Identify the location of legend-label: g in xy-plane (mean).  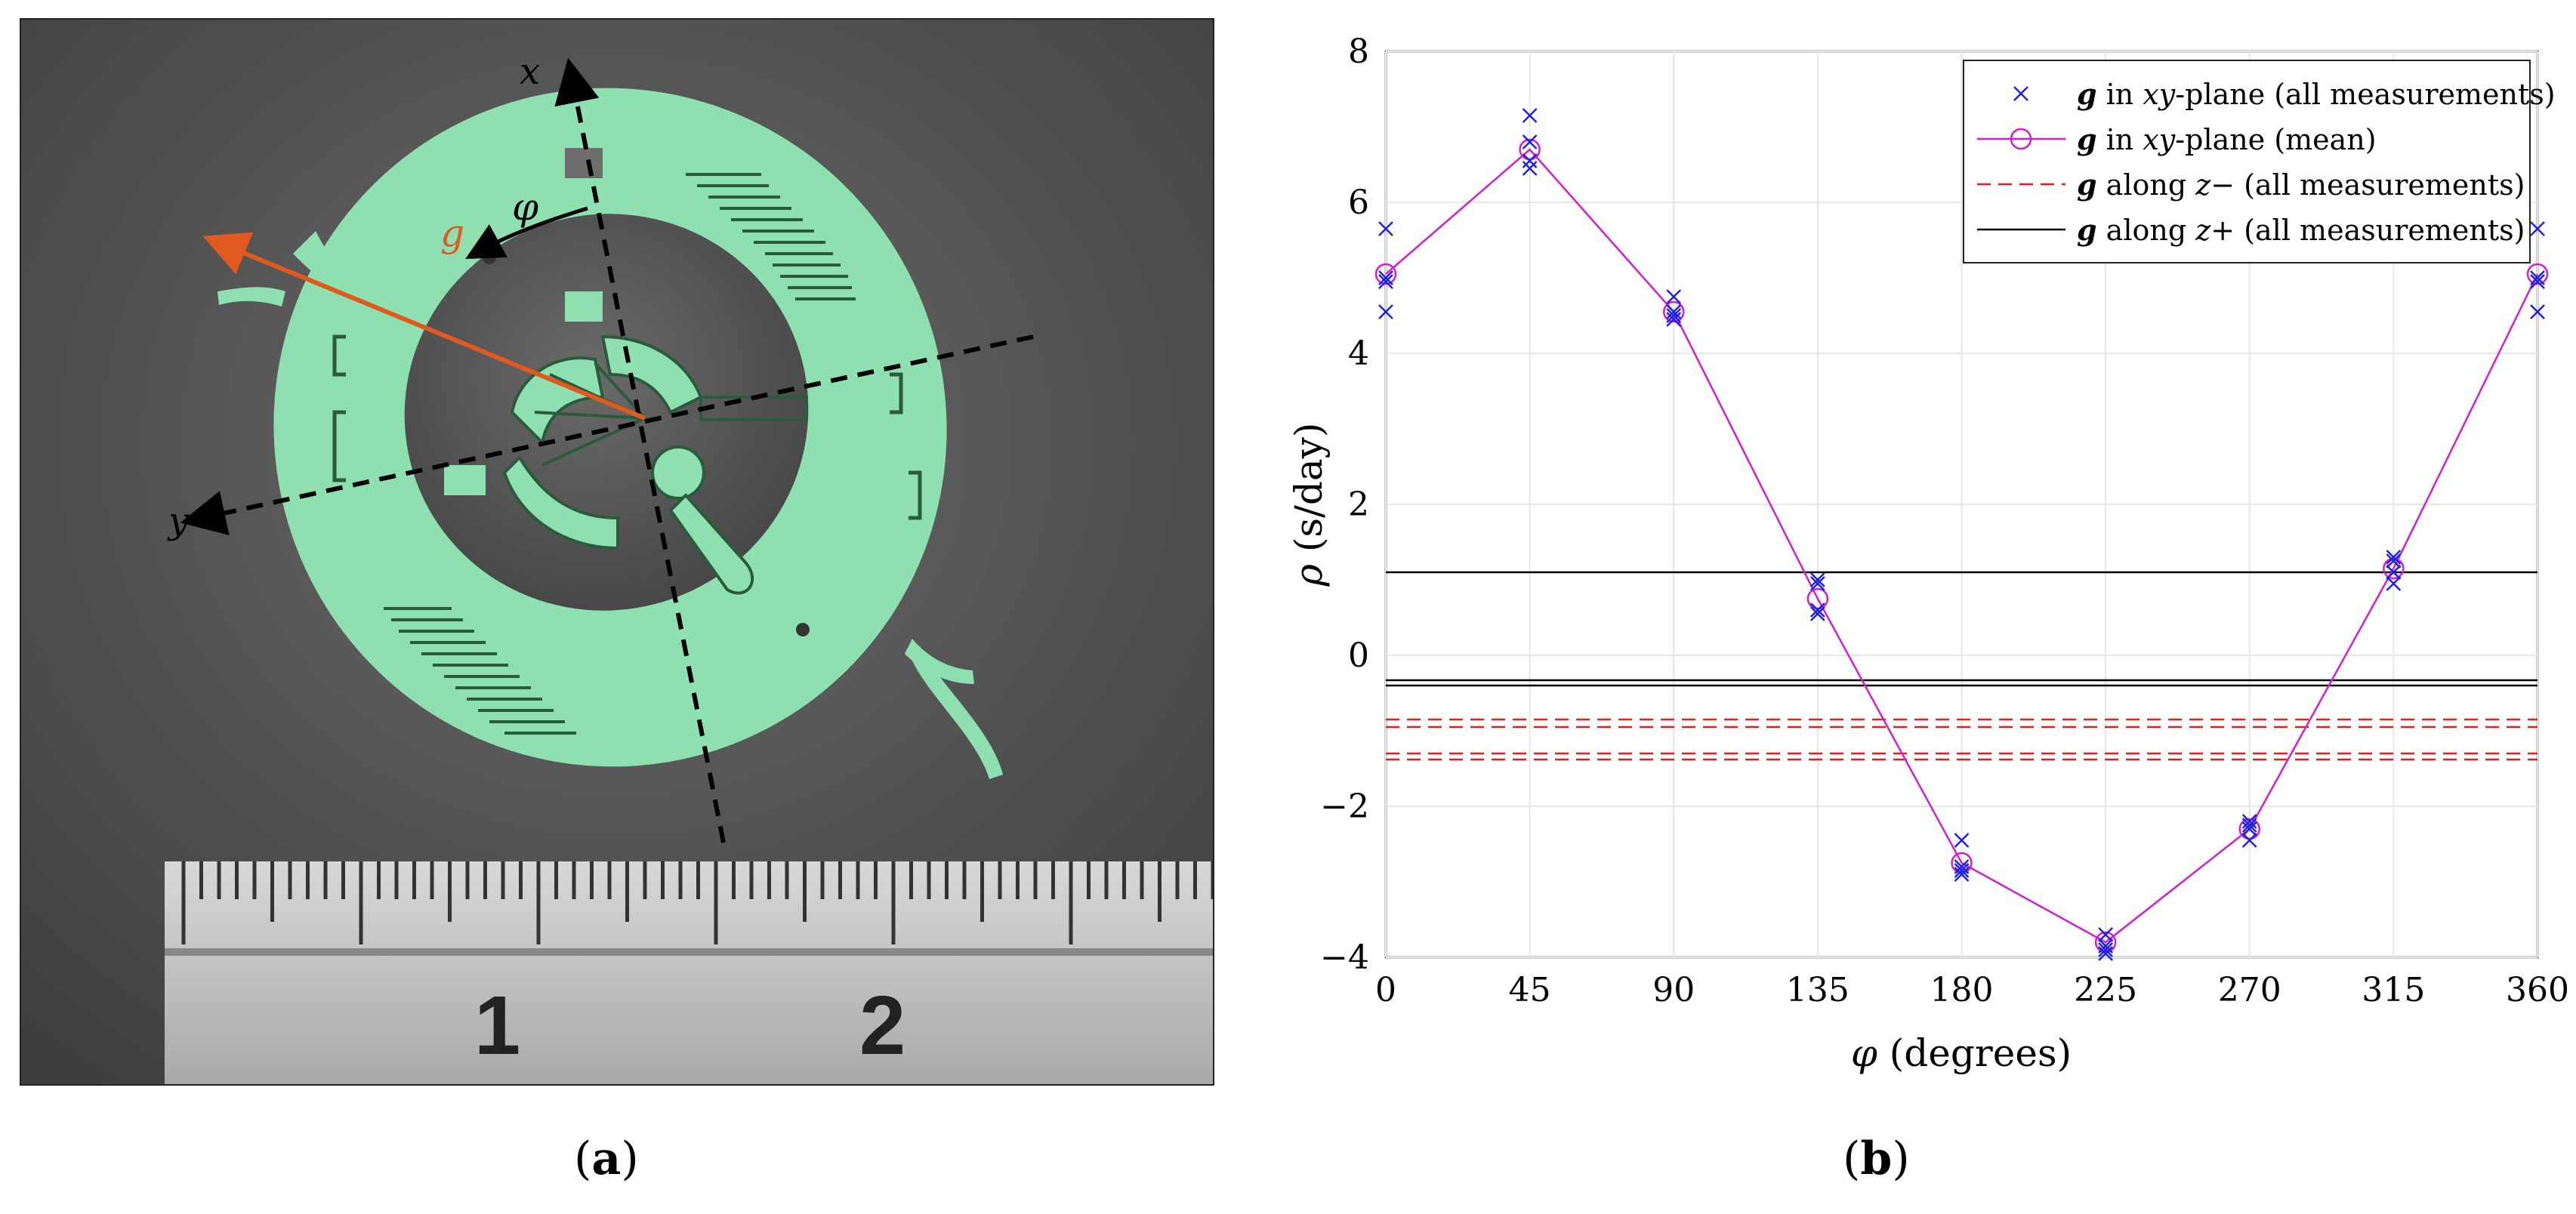
(2227, 139).